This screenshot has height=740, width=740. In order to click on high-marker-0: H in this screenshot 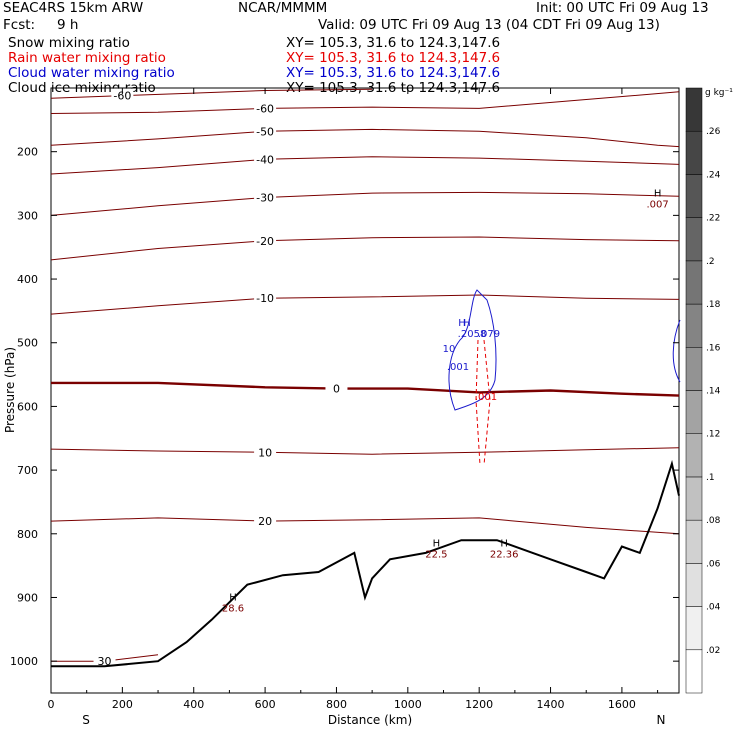, I will do `click(233, 598)`.